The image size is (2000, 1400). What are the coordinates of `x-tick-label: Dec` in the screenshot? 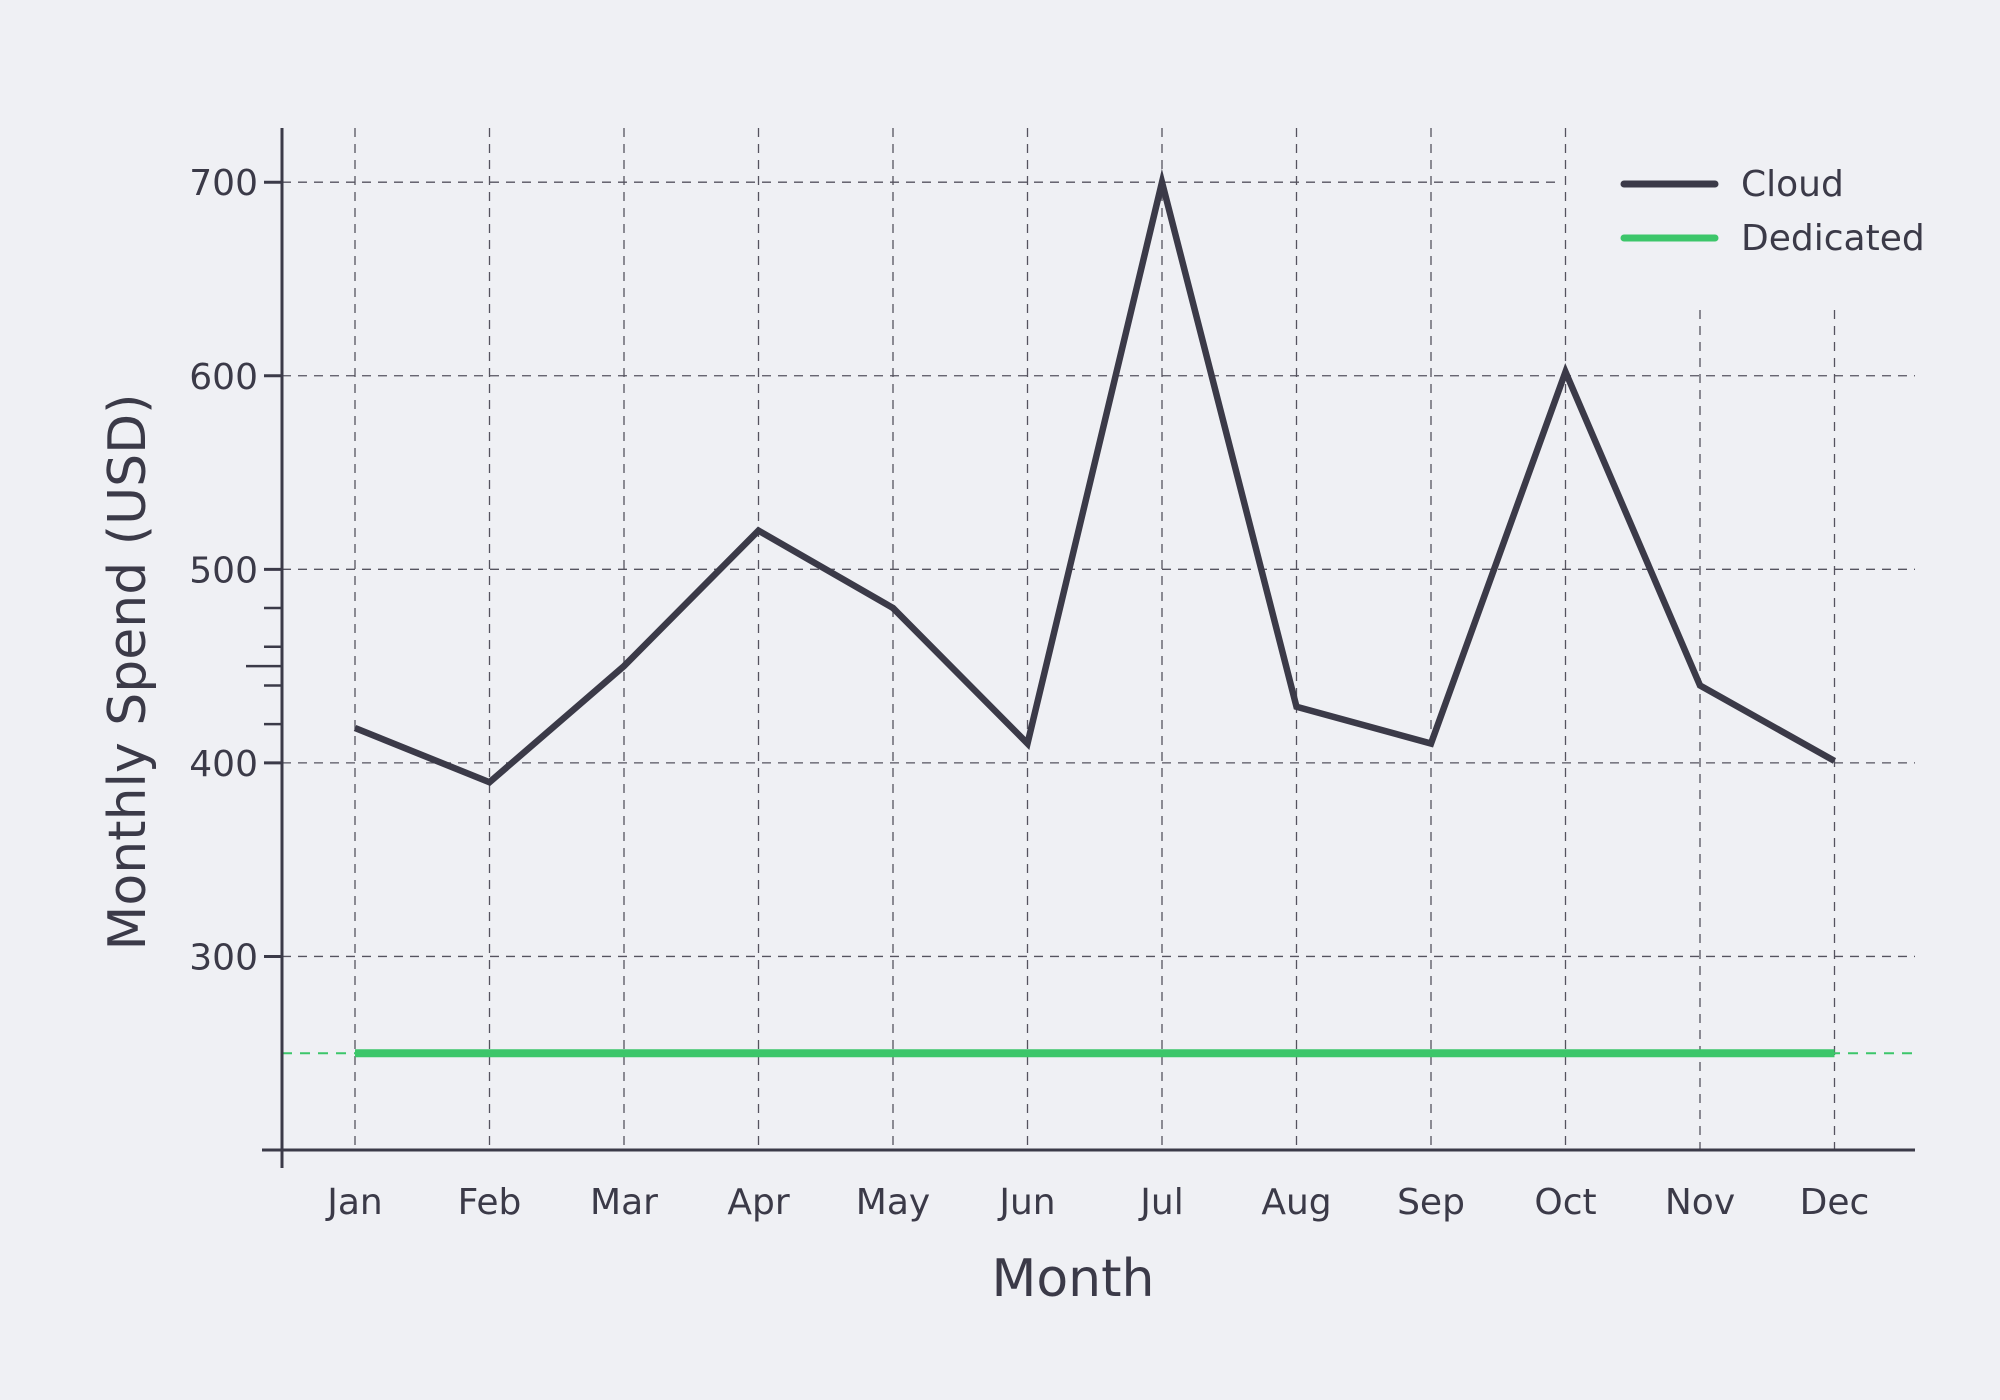 It's located at (1835, 1202).